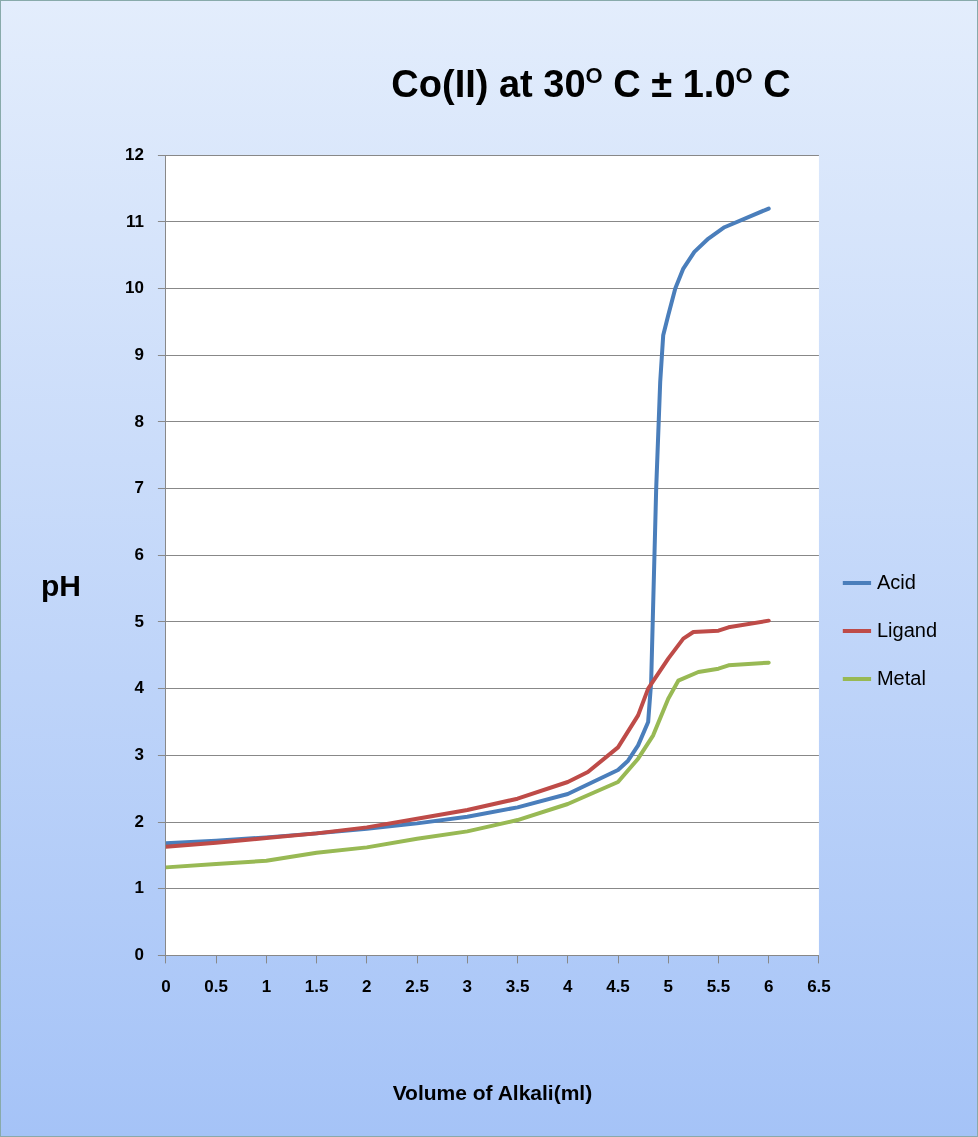 This screenshot has width=978, height=1137. What do you see at coordinates (906, 629) in the screenshot?
I see `legend-label: Ligand` at bounding box center [906, 629].